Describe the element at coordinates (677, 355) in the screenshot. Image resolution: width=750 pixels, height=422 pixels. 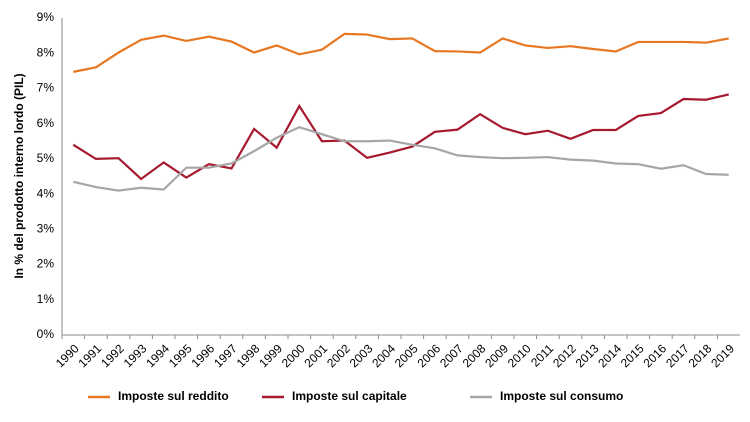
I see `x-tick-label: 2017` at that location.